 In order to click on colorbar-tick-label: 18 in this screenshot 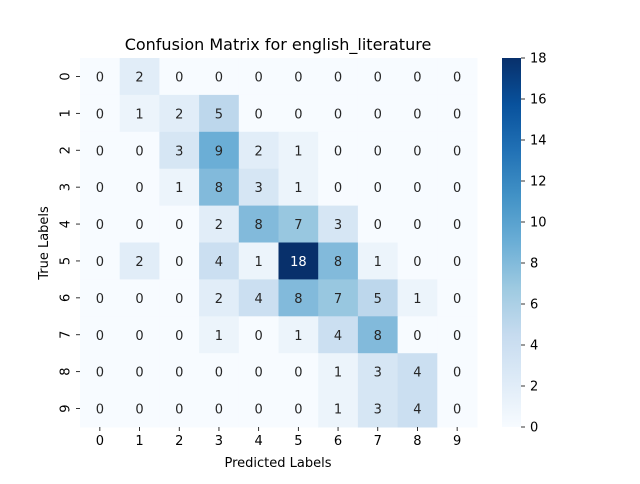, I will do `click(538, 59)`.